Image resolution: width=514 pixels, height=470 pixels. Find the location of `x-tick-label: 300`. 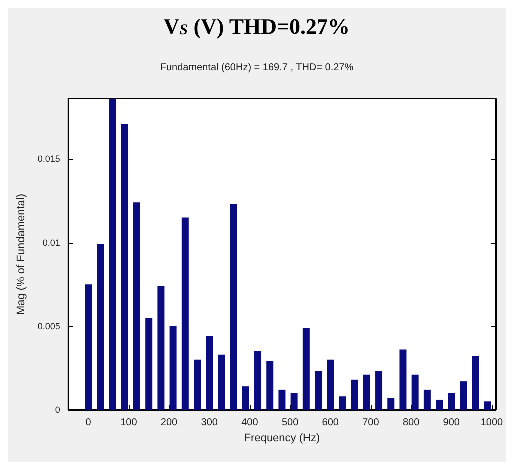

x-tick-label: 300 is located at coordinates (209, 423).